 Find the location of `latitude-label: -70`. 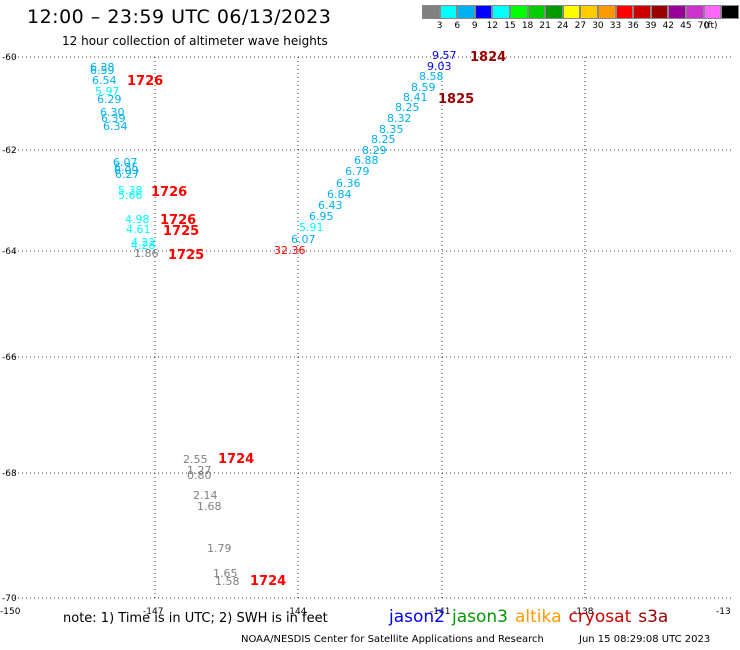

latitude-label: -70 is located at coordinates (9, 599).